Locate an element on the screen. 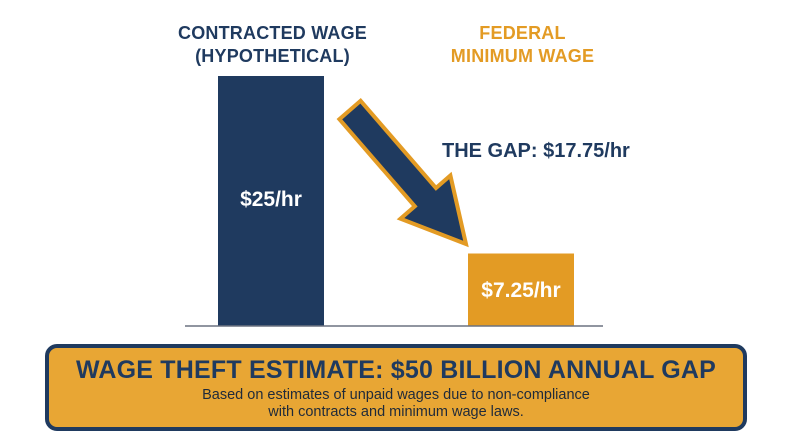 The height and width of the screenshot is (447, 800). gap-annotation: THE GAP: $17.75/hr is located at coordinates (536, 151).